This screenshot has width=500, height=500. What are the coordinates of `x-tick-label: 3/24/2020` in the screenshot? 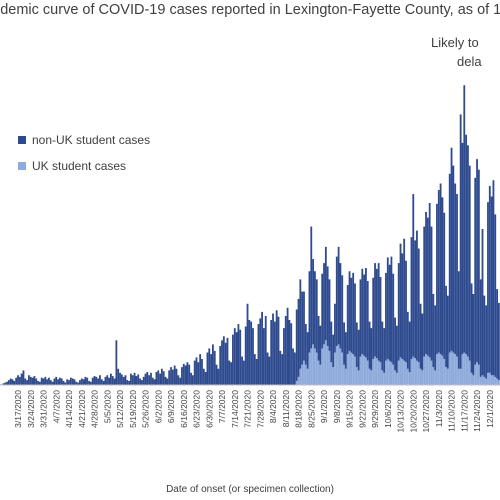 It's located at (31, 409).